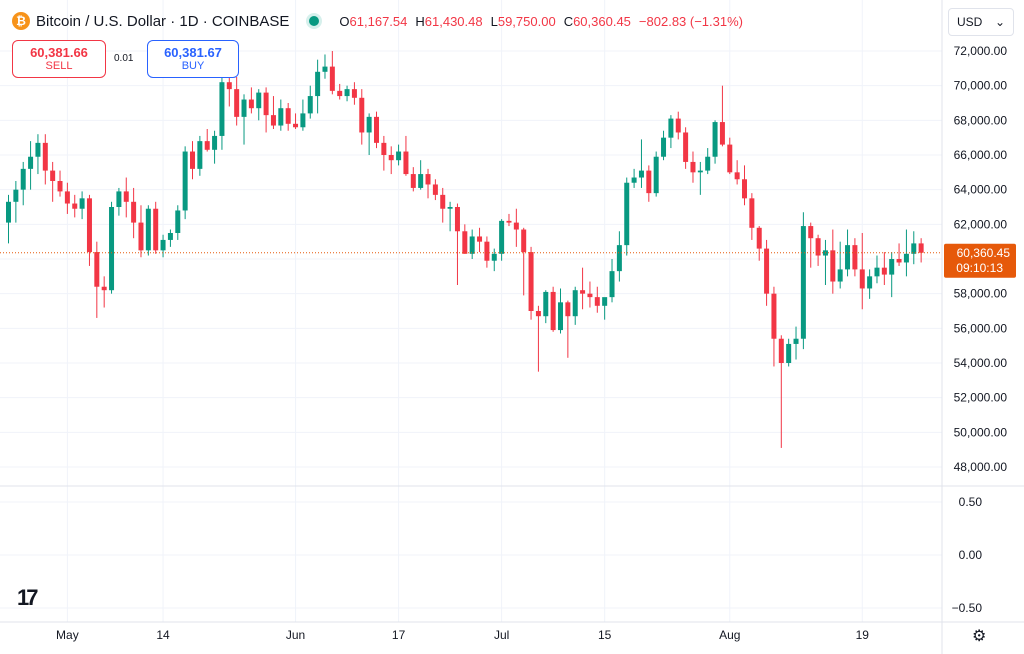  What do you see at coordinates (21, 21) in the screenshot?
I see `bitcoin-icon: ₿` at bounding box center [21, 21].